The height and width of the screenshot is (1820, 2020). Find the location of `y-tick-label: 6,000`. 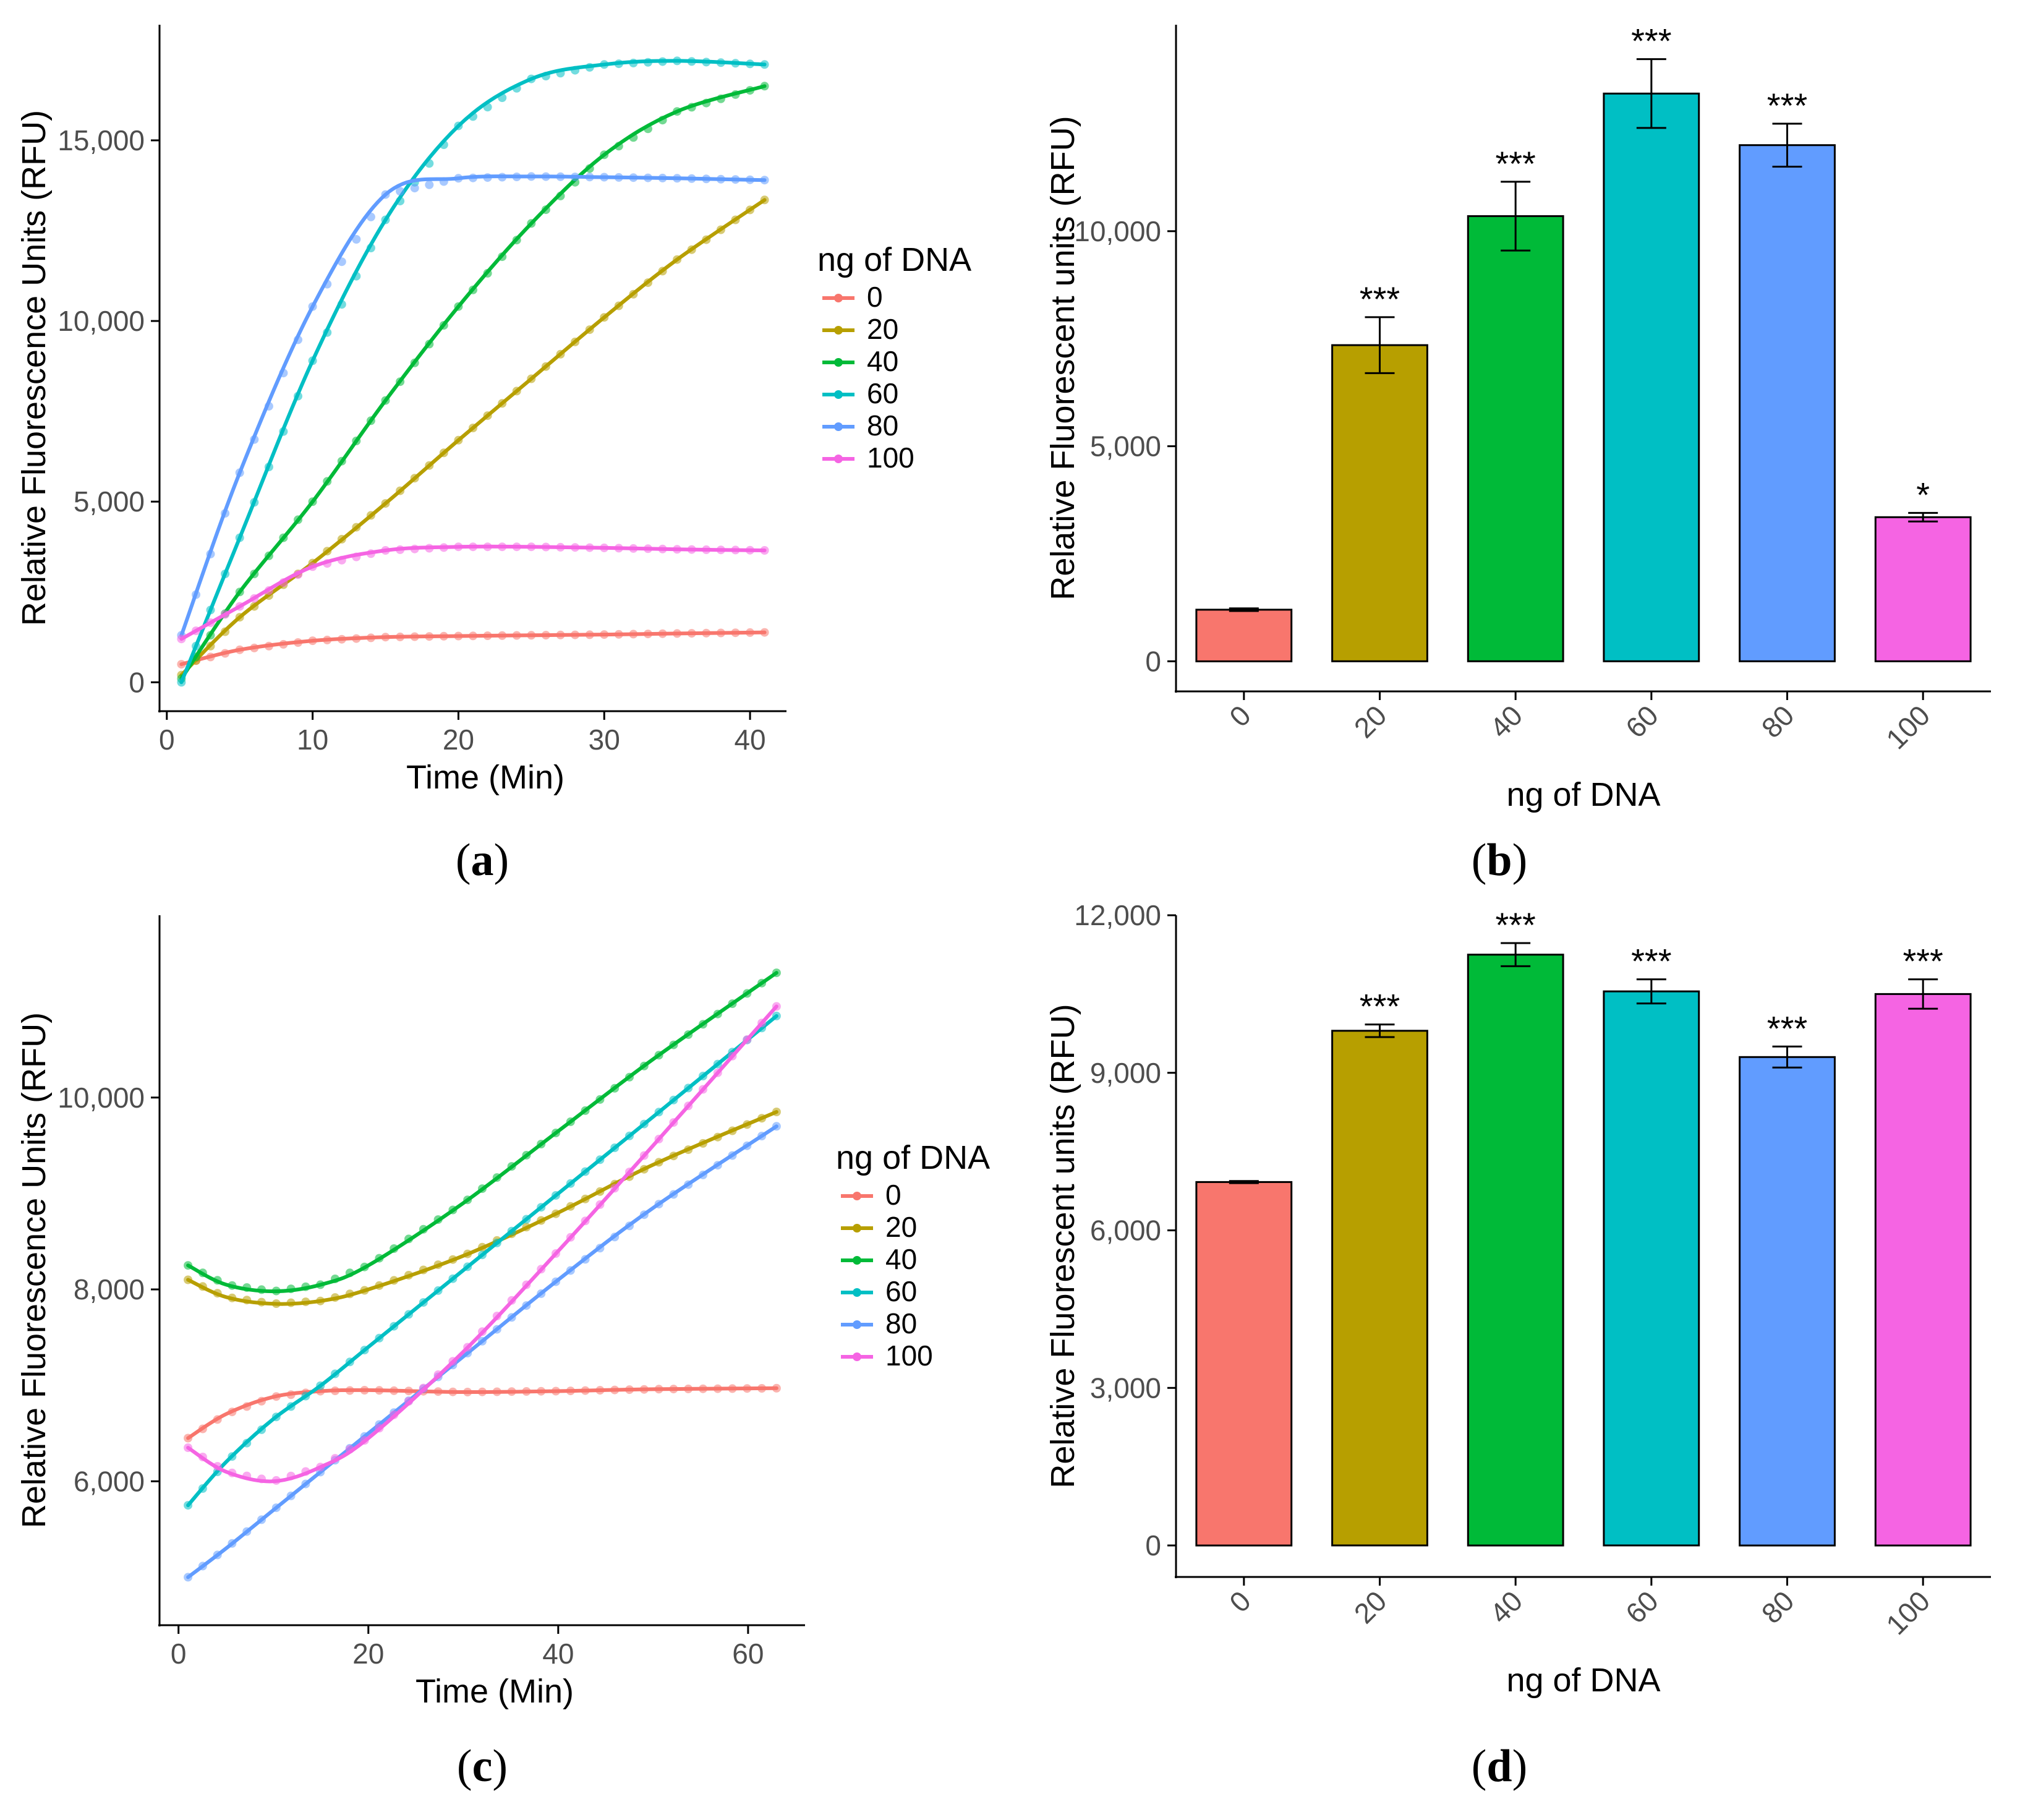

y-tick-label: 6,000 is located at coordinates (109, 1481).